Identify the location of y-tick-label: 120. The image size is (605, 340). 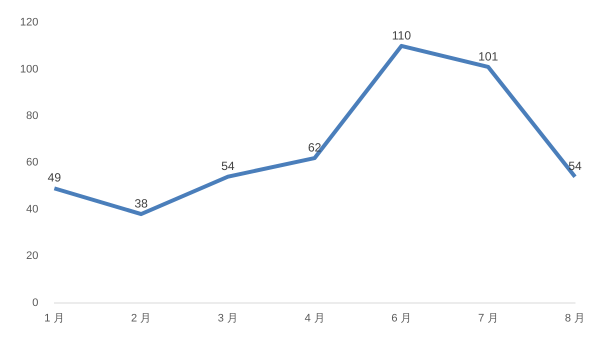
(29, 22).